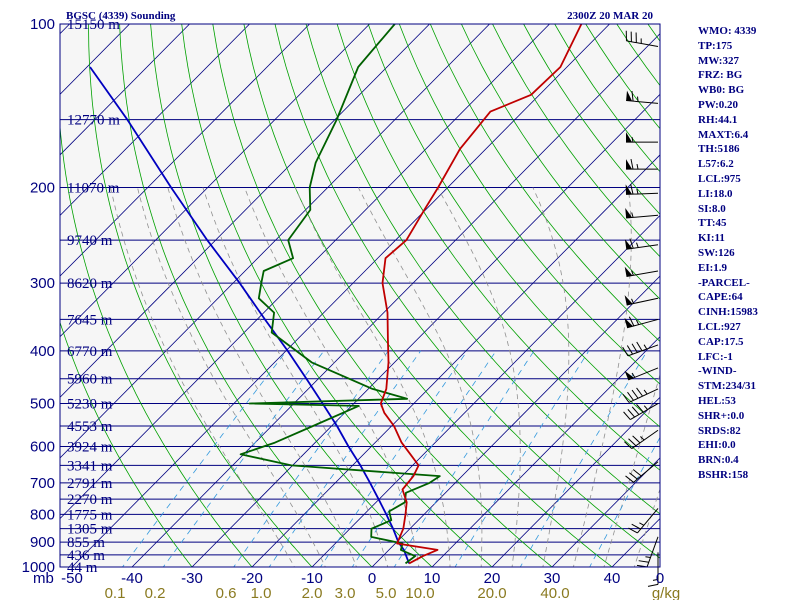 This screenshot has height=600, width=800. What do you see at coordinates (720, 297) in the screenshot?
I see `stat-item: CAPE:64` at bounding box center [720, 297].